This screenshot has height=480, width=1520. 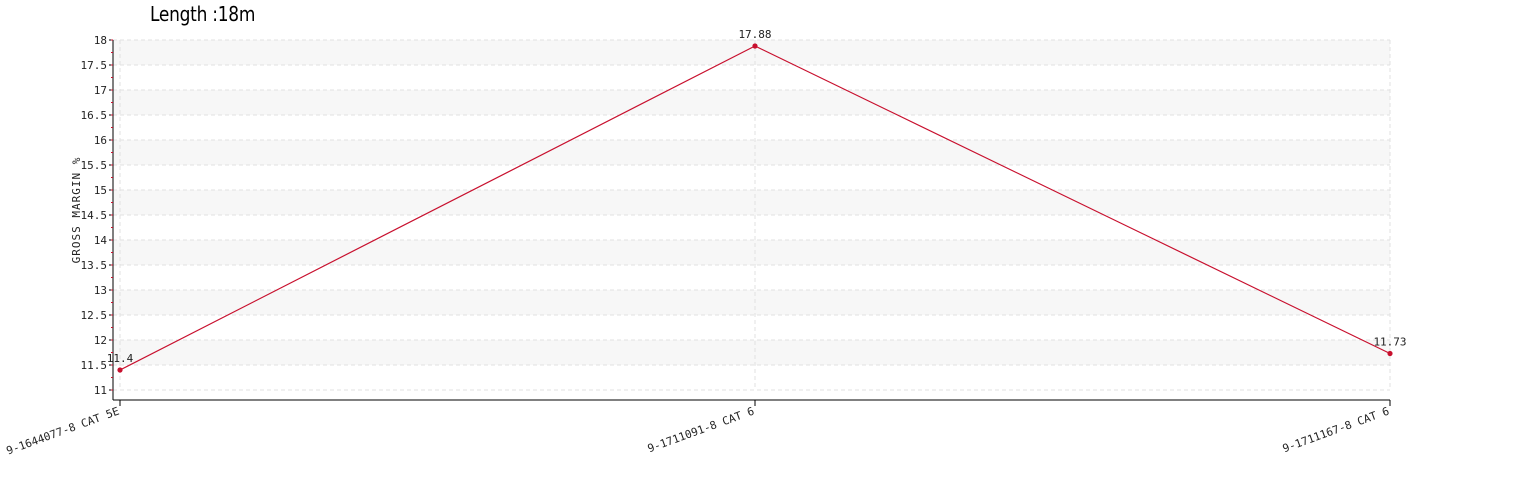 What do you see at coordinates (100, 390) in the screenshot?
I see `y-tick-label: 11` at bounding box center [100, 390].